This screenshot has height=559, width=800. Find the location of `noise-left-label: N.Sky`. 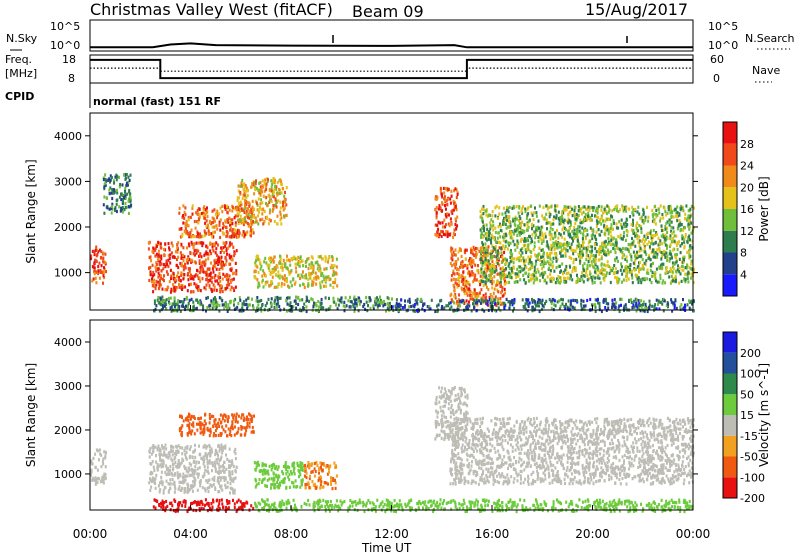

noise-left-label: N.Sky is located at coordinates (22, 38).